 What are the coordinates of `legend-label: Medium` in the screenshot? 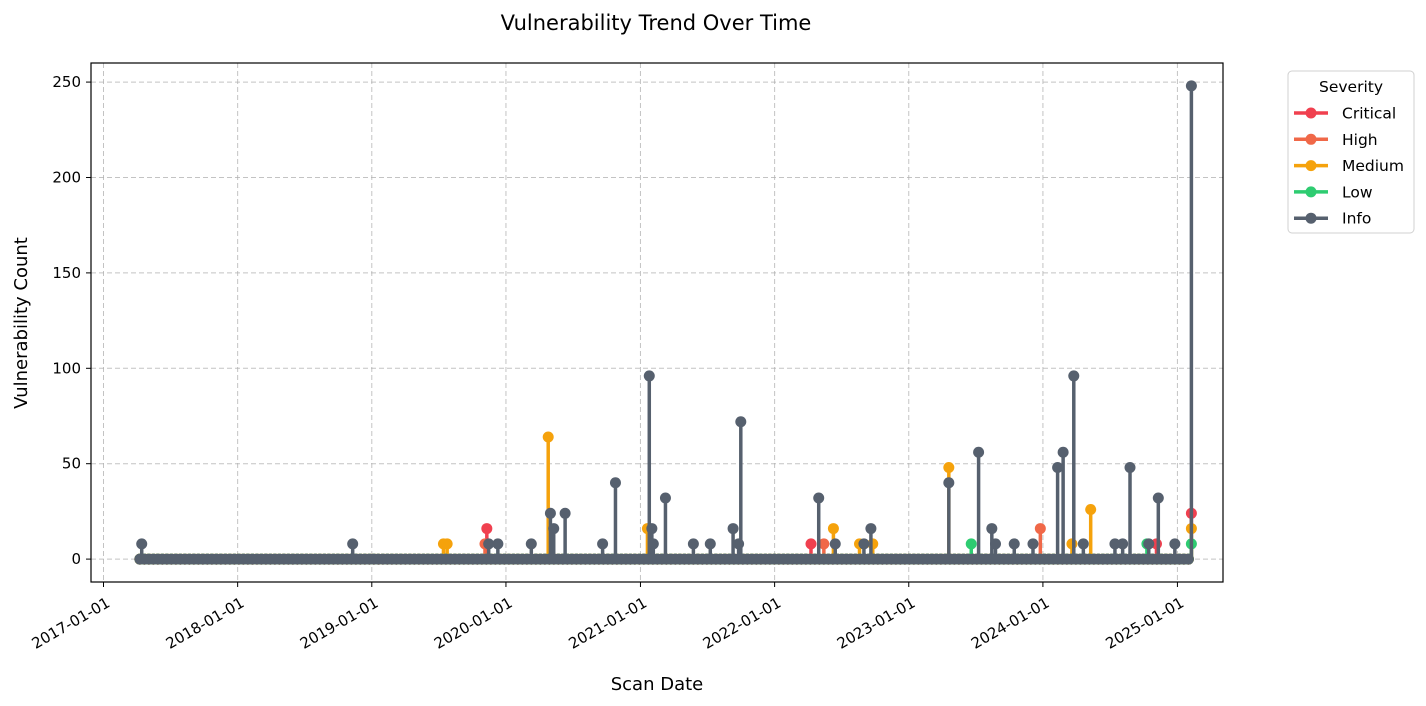 It's located at (1373, 166).